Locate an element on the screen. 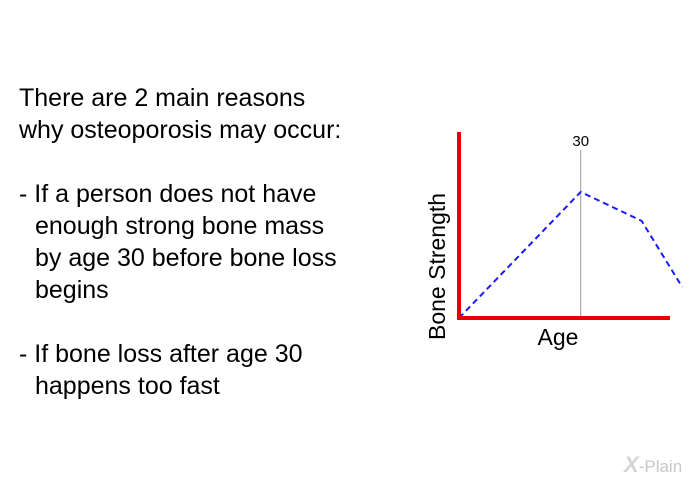  x-plain-logo: X-Plain is located at coordinates (653, 465).